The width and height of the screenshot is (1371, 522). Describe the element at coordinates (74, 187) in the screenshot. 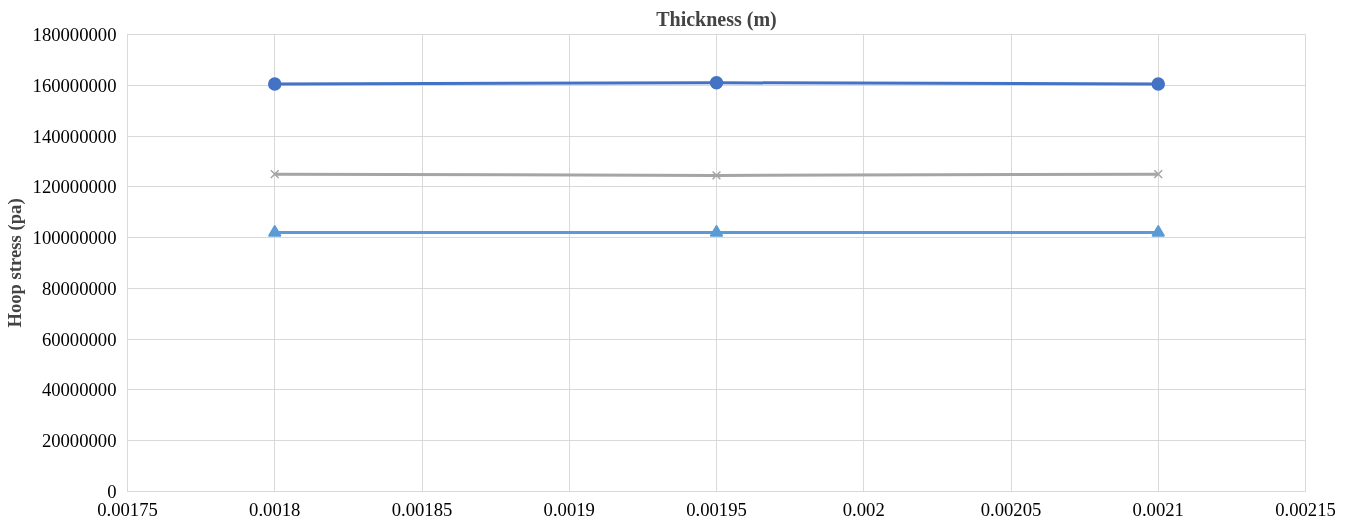

I see `y-tick-label: 120000000` at that location.